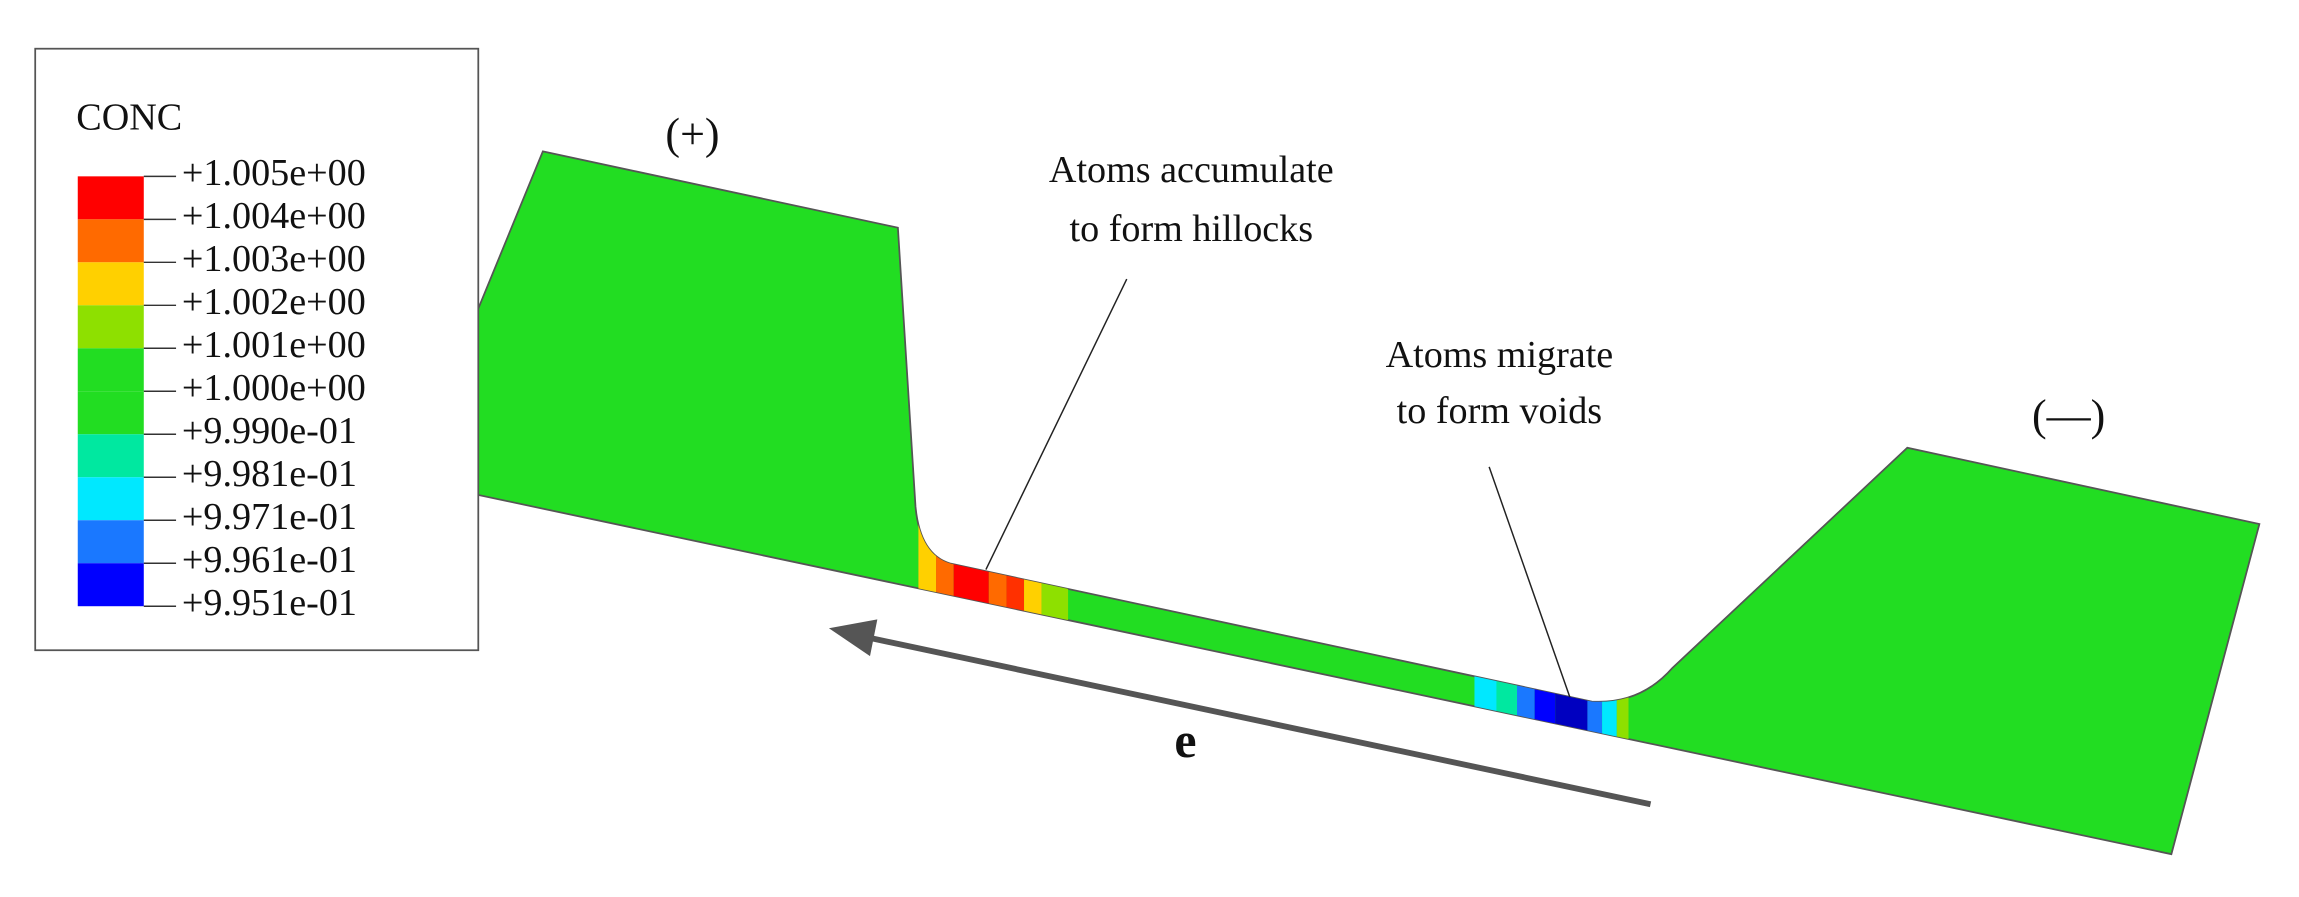  I want to click on legend-label: +1.003e+00, so click(274, 259).